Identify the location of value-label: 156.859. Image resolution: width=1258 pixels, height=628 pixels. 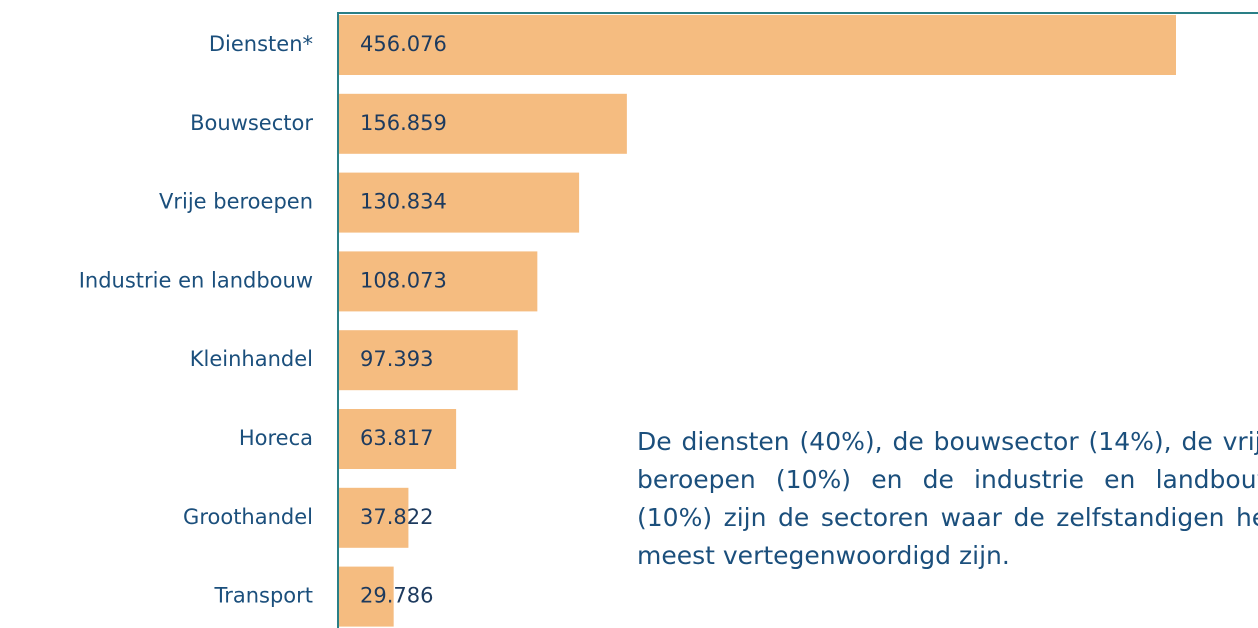
(403, 123).